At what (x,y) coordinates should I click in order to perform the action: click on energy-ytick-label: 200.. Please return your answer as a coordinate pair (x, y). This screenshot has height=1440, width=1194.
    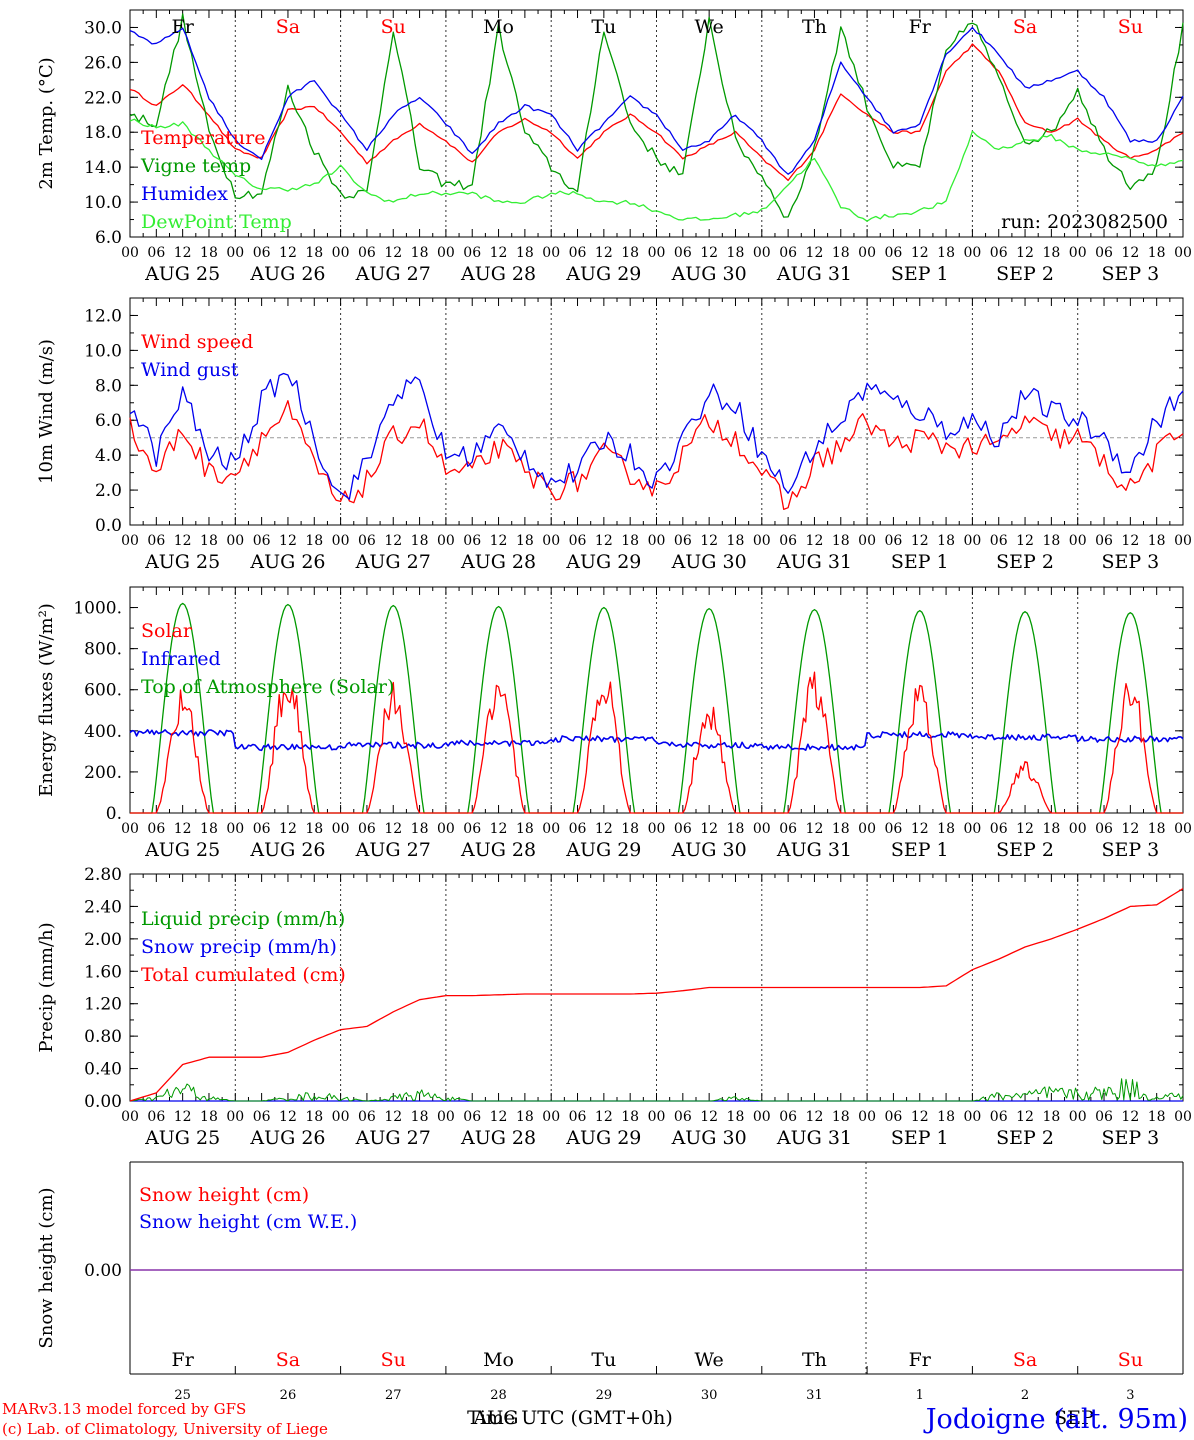
    Looking at the image, I should click on (103, 773).